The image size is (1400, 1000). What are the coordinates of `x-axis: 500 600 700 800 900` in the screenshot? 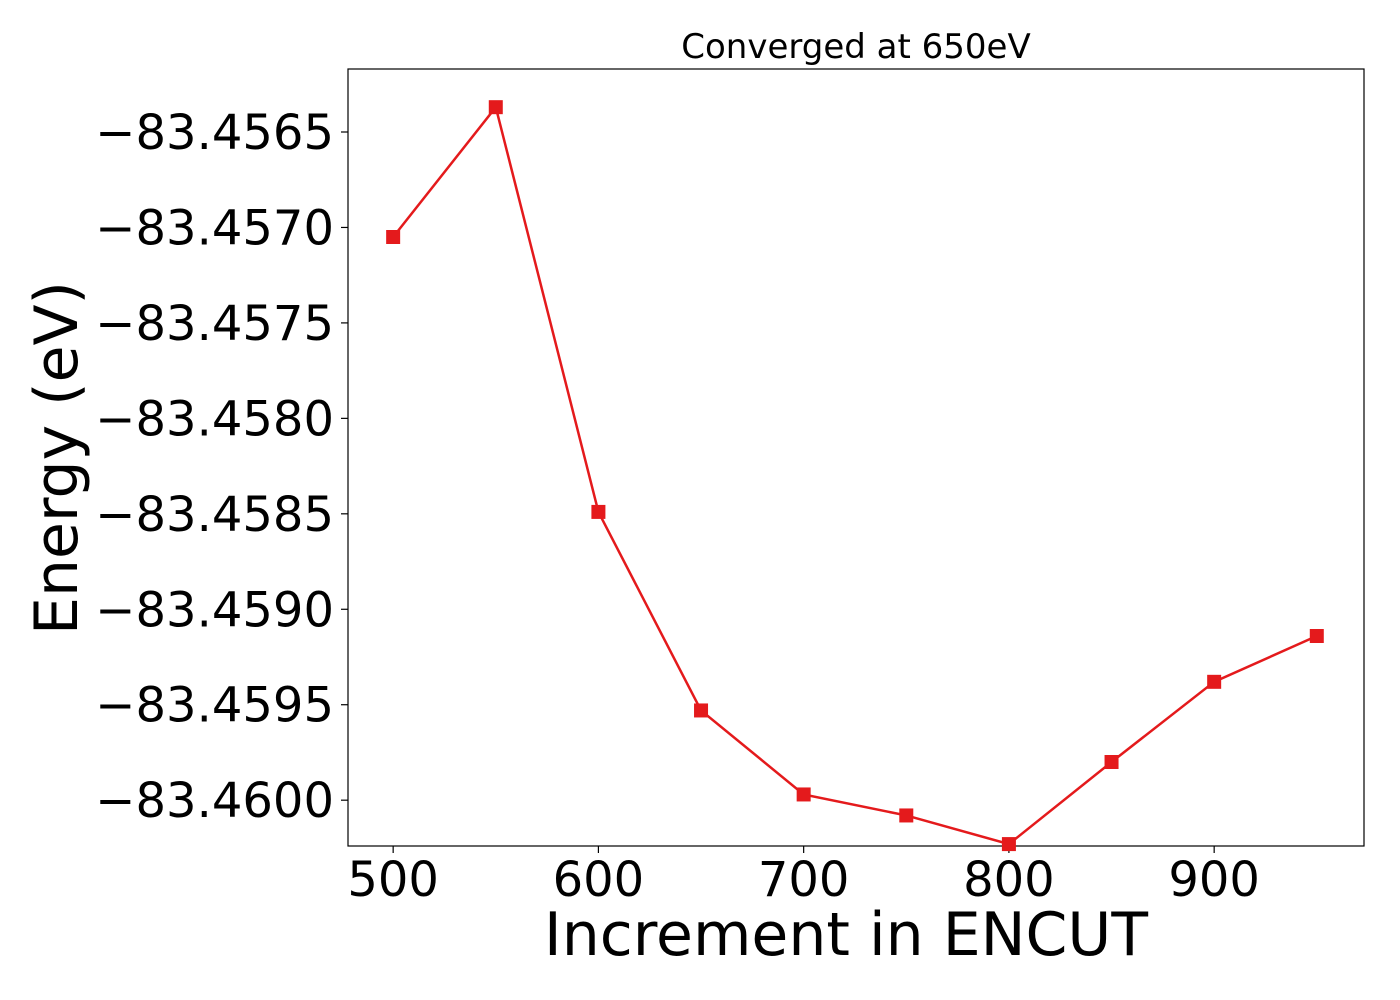 It's located at (803, 877).